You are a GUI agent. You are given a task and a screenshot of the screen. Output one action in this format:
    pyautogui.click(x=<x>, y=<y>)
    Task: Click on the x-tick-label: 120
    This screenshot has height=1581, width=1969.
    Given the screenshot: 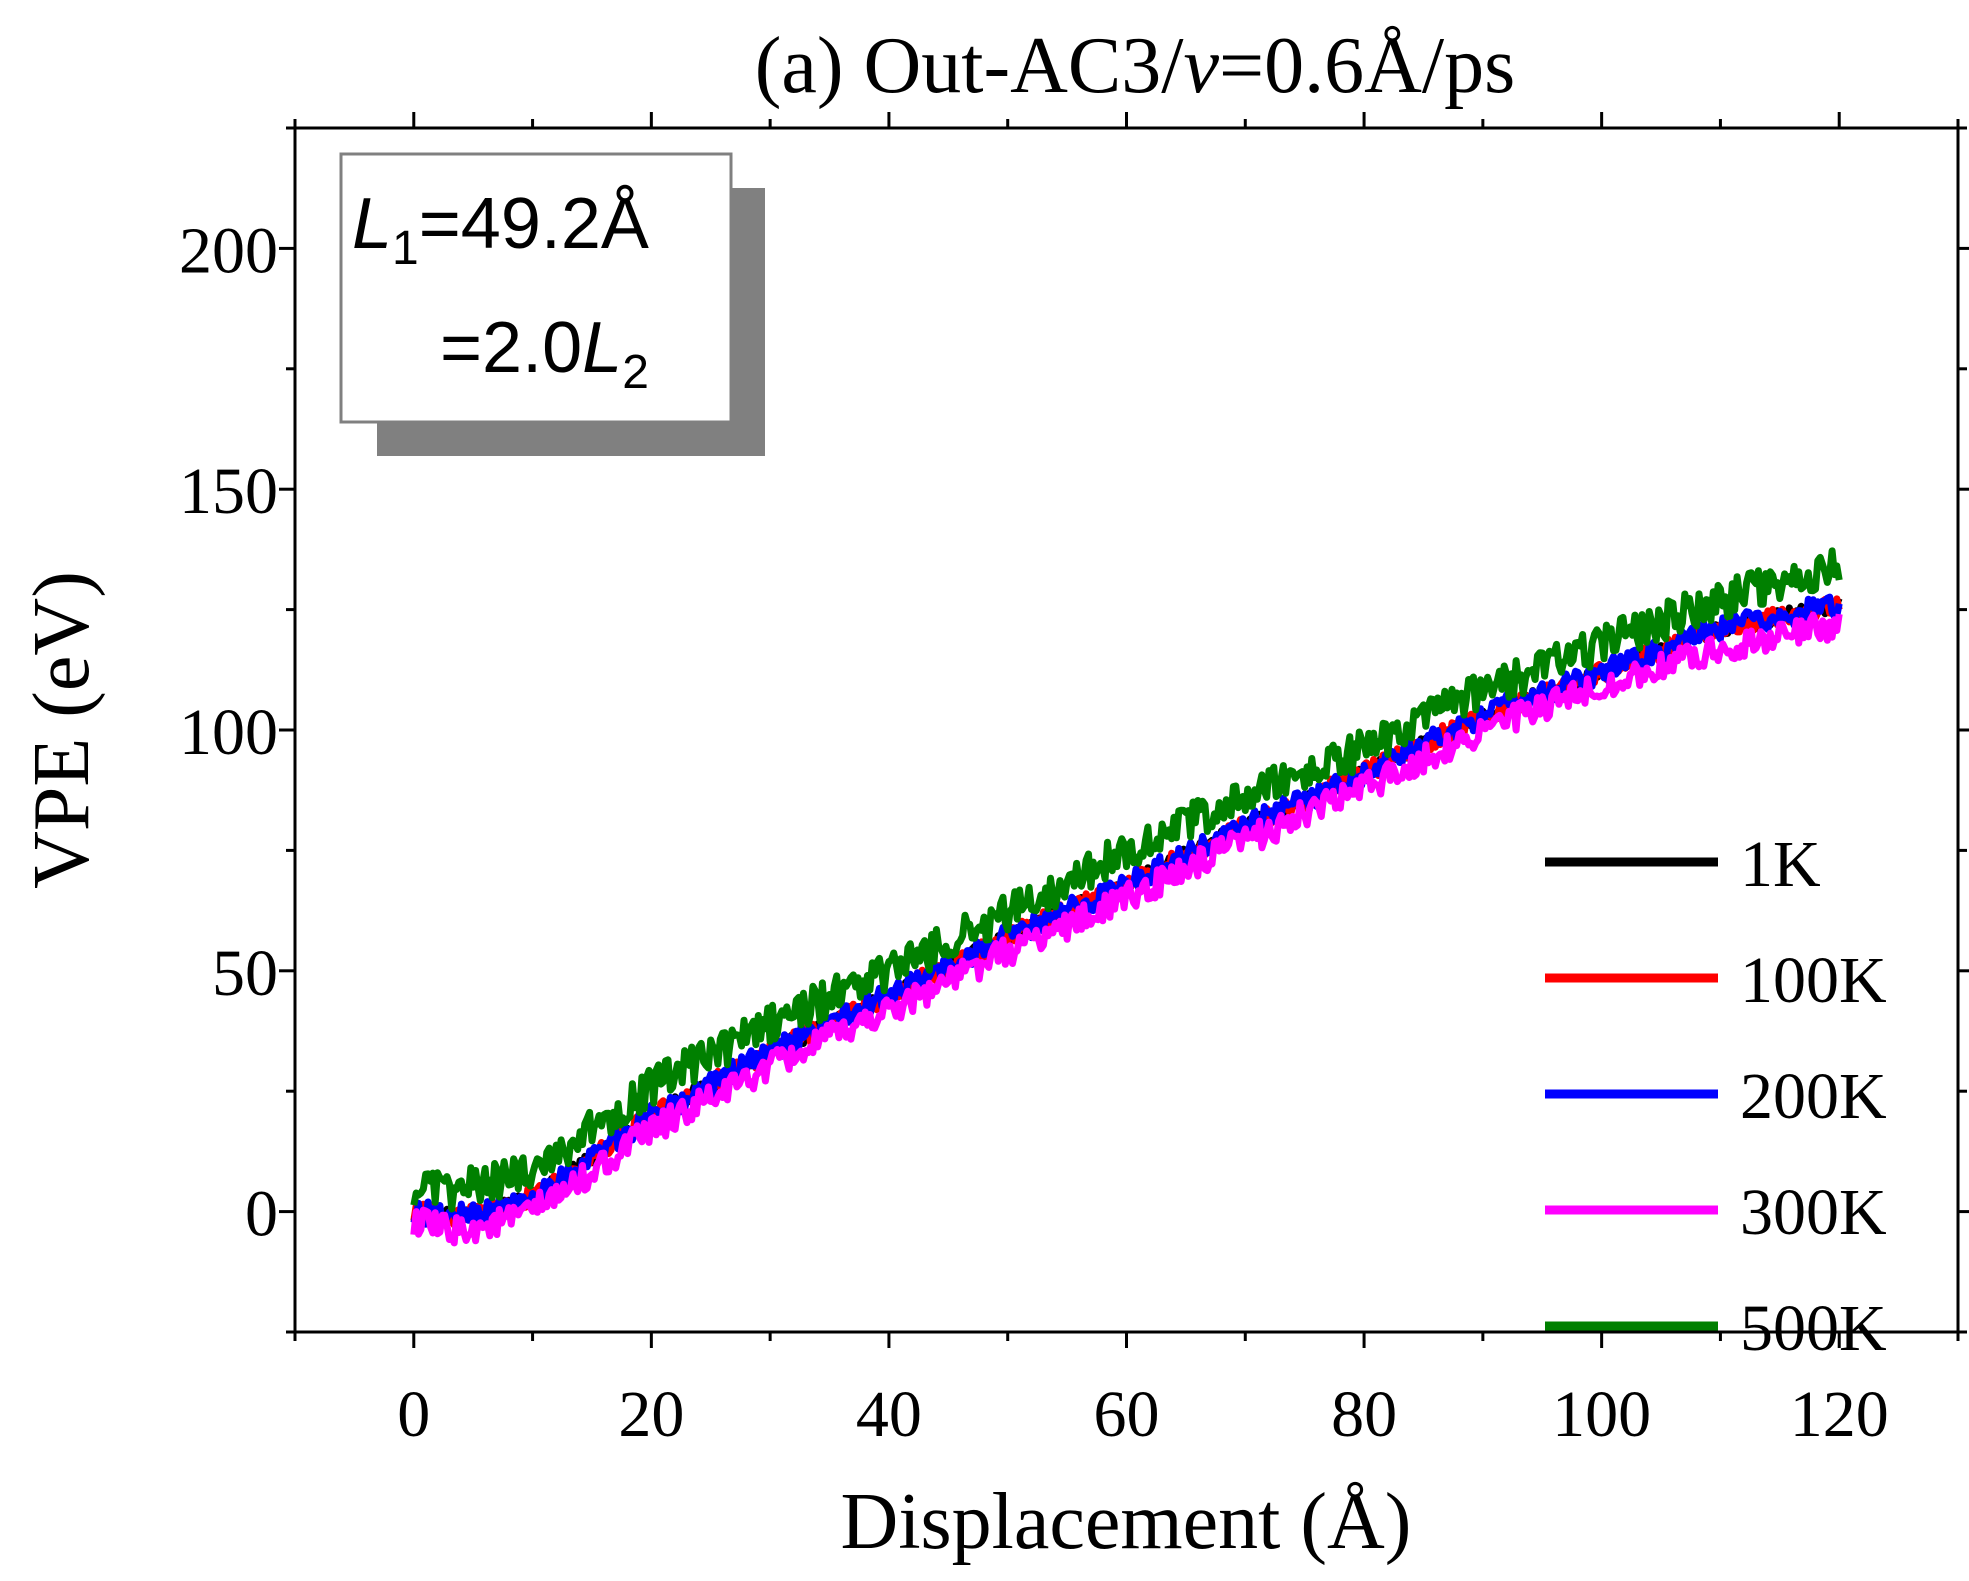 What is the action you would take?
    pyautogui.click(x=1839, y=1414)
    